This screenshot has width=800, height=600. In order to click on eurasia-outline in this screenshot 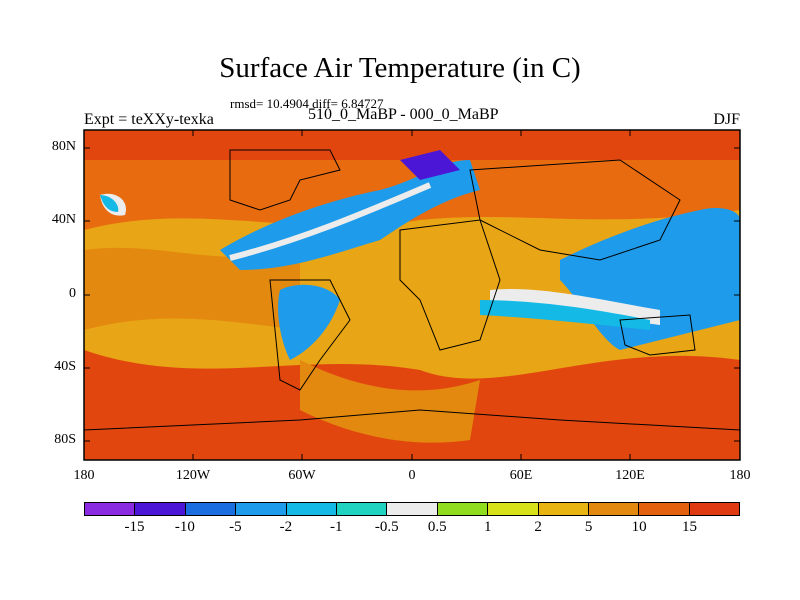, I will do `click(575, 210)`.